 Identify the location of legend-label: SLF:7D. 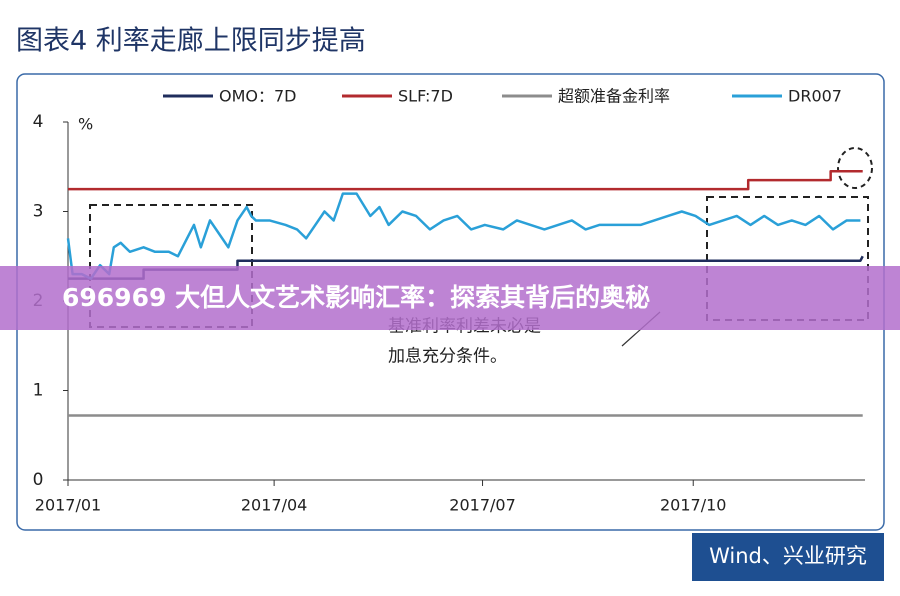
(425, 96).